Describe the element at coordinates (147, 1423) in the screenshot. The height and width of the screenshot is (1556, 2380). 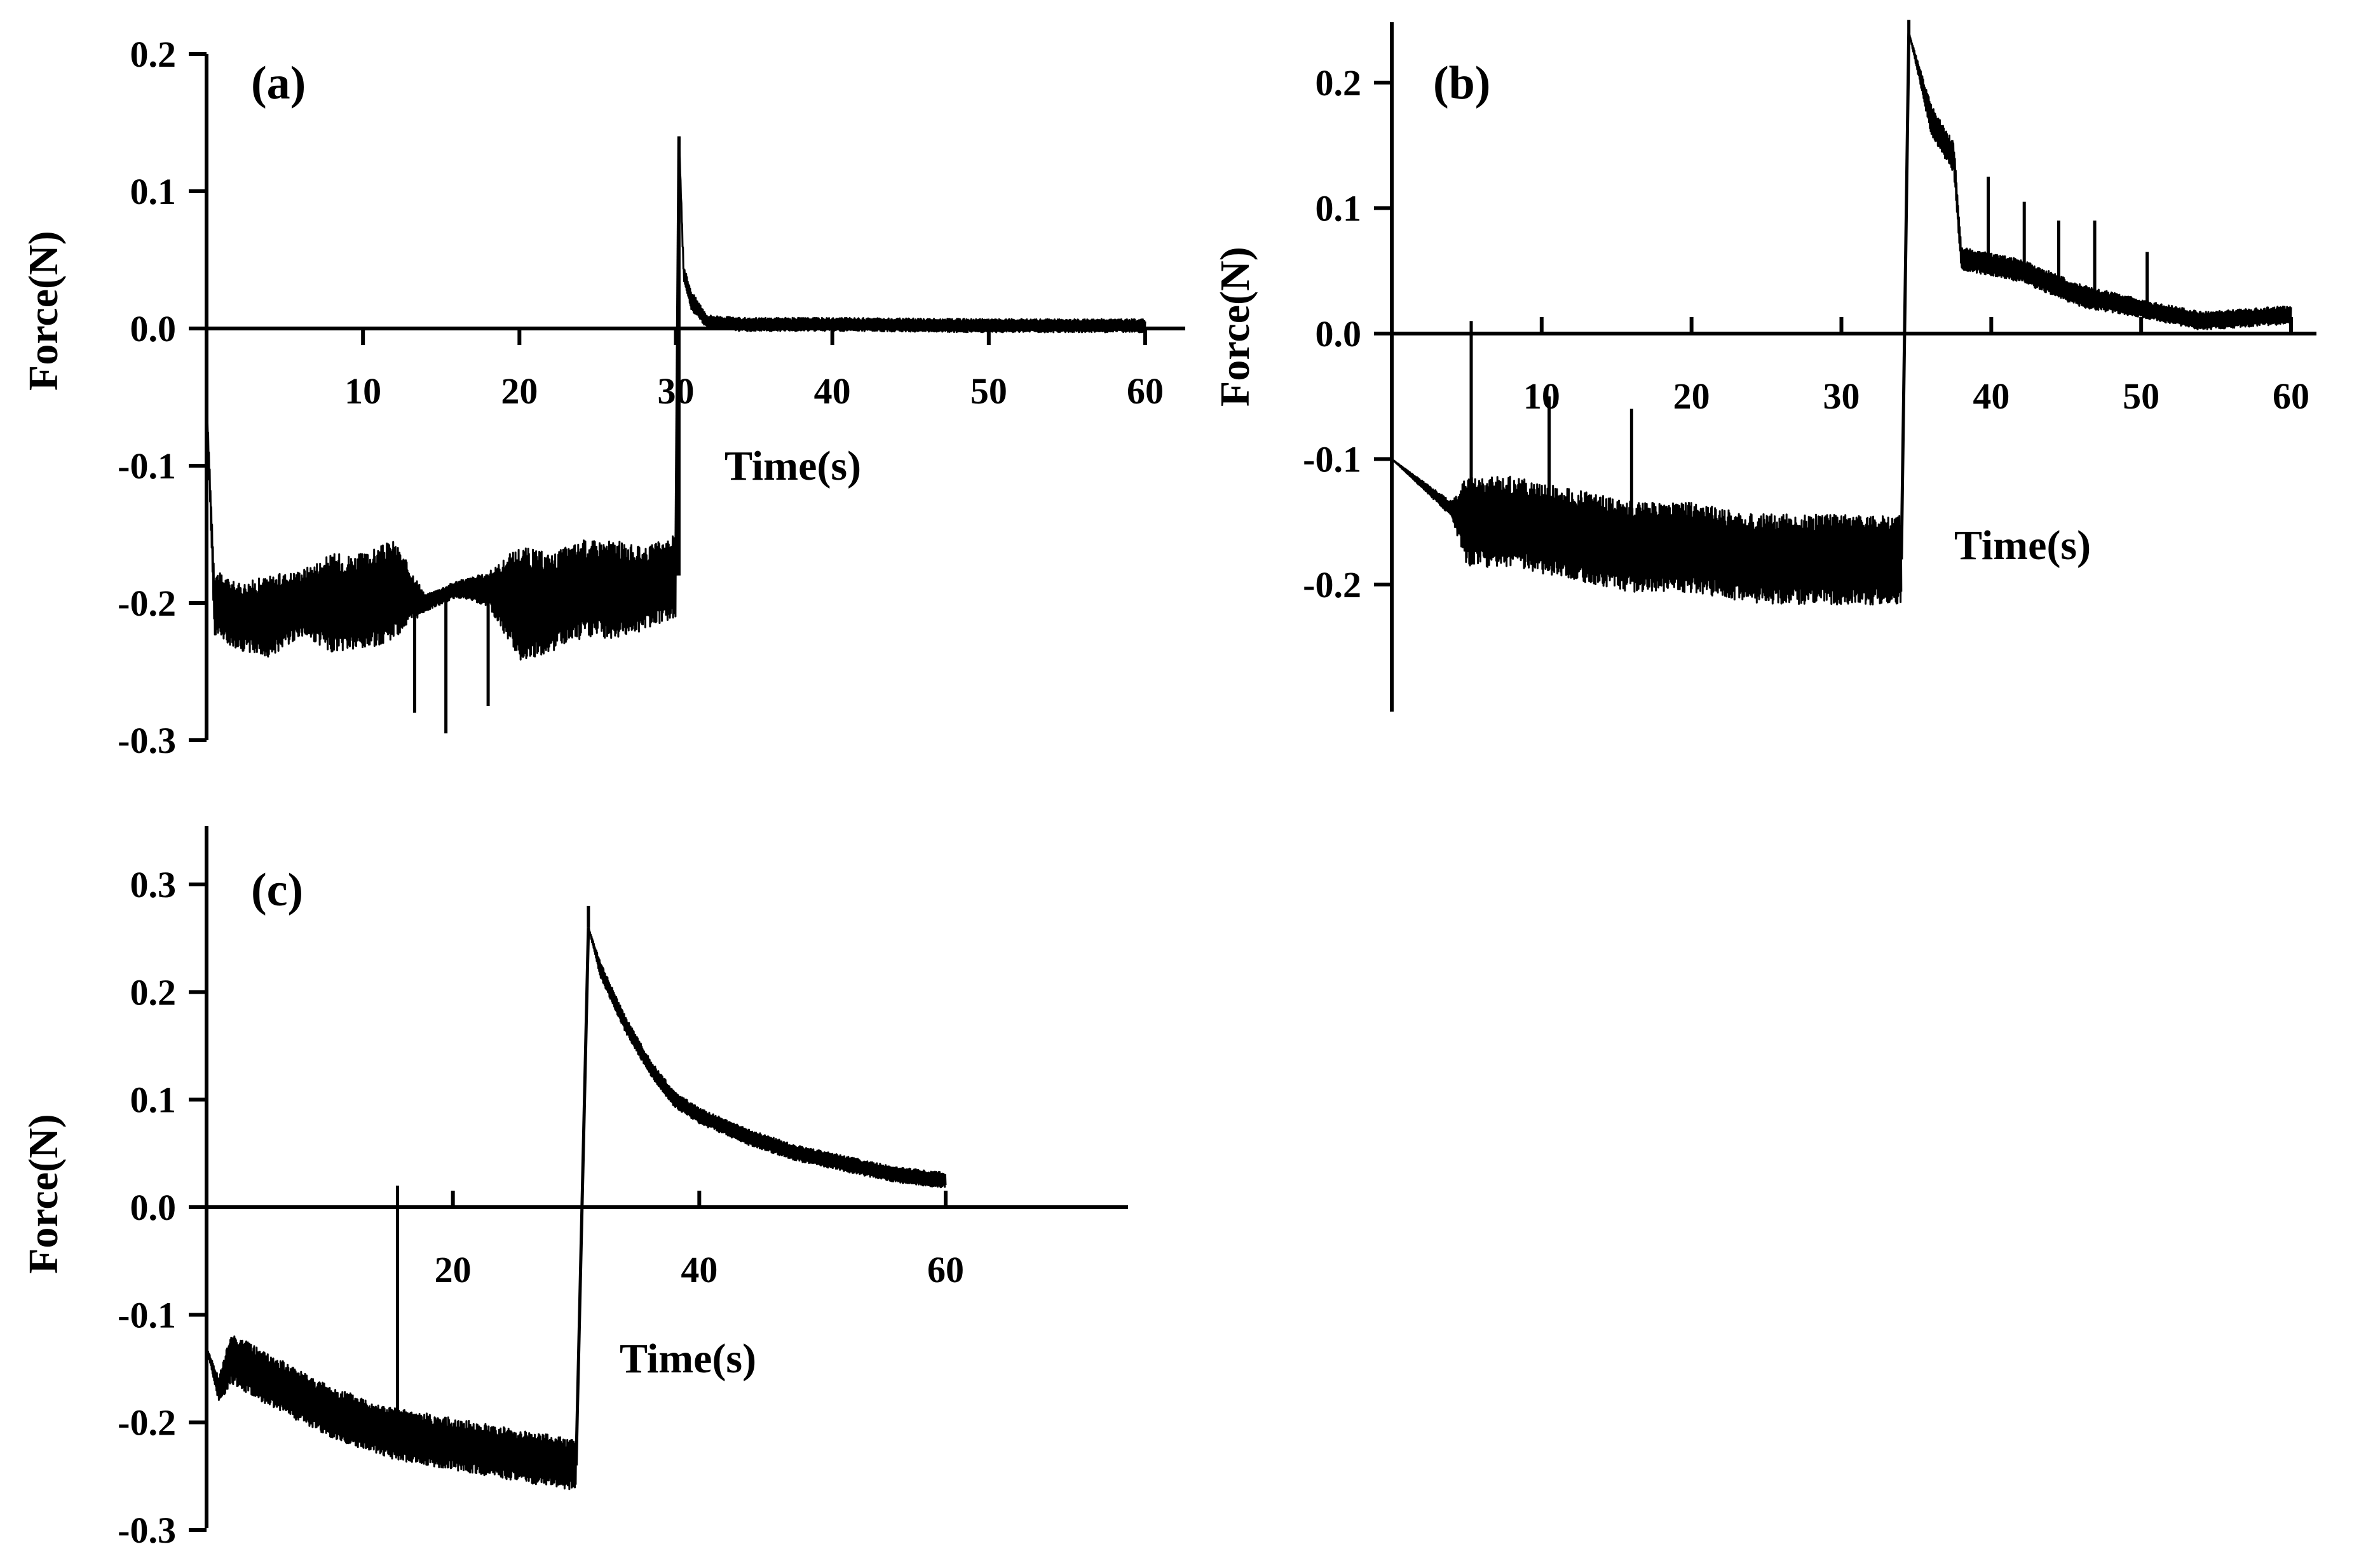
I see `panel-c-y-tick-label: -0.2` at that location.